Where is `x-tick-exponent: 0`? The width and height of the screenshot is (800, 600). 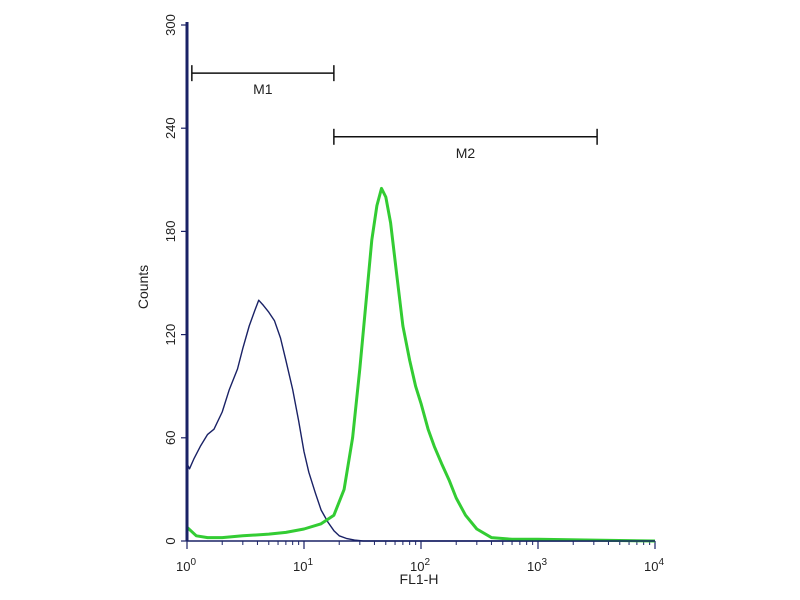
x-tick-exponent: 0 is located at coordinates (193, 562).